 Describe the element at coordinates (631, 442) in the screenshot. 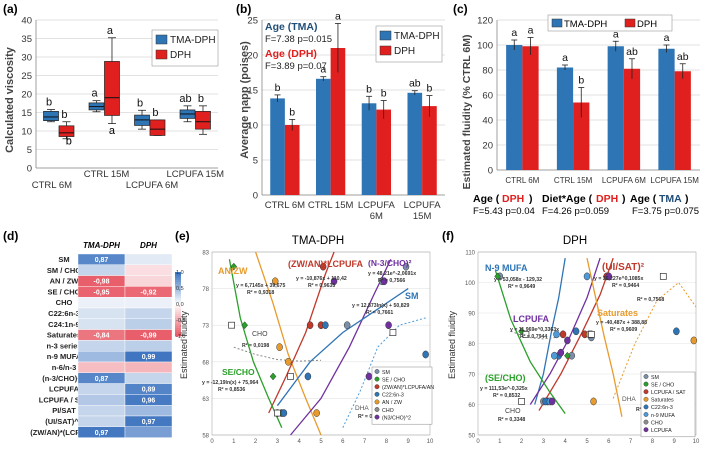

I see `panel-f-x-tick-label: 7` at that location.